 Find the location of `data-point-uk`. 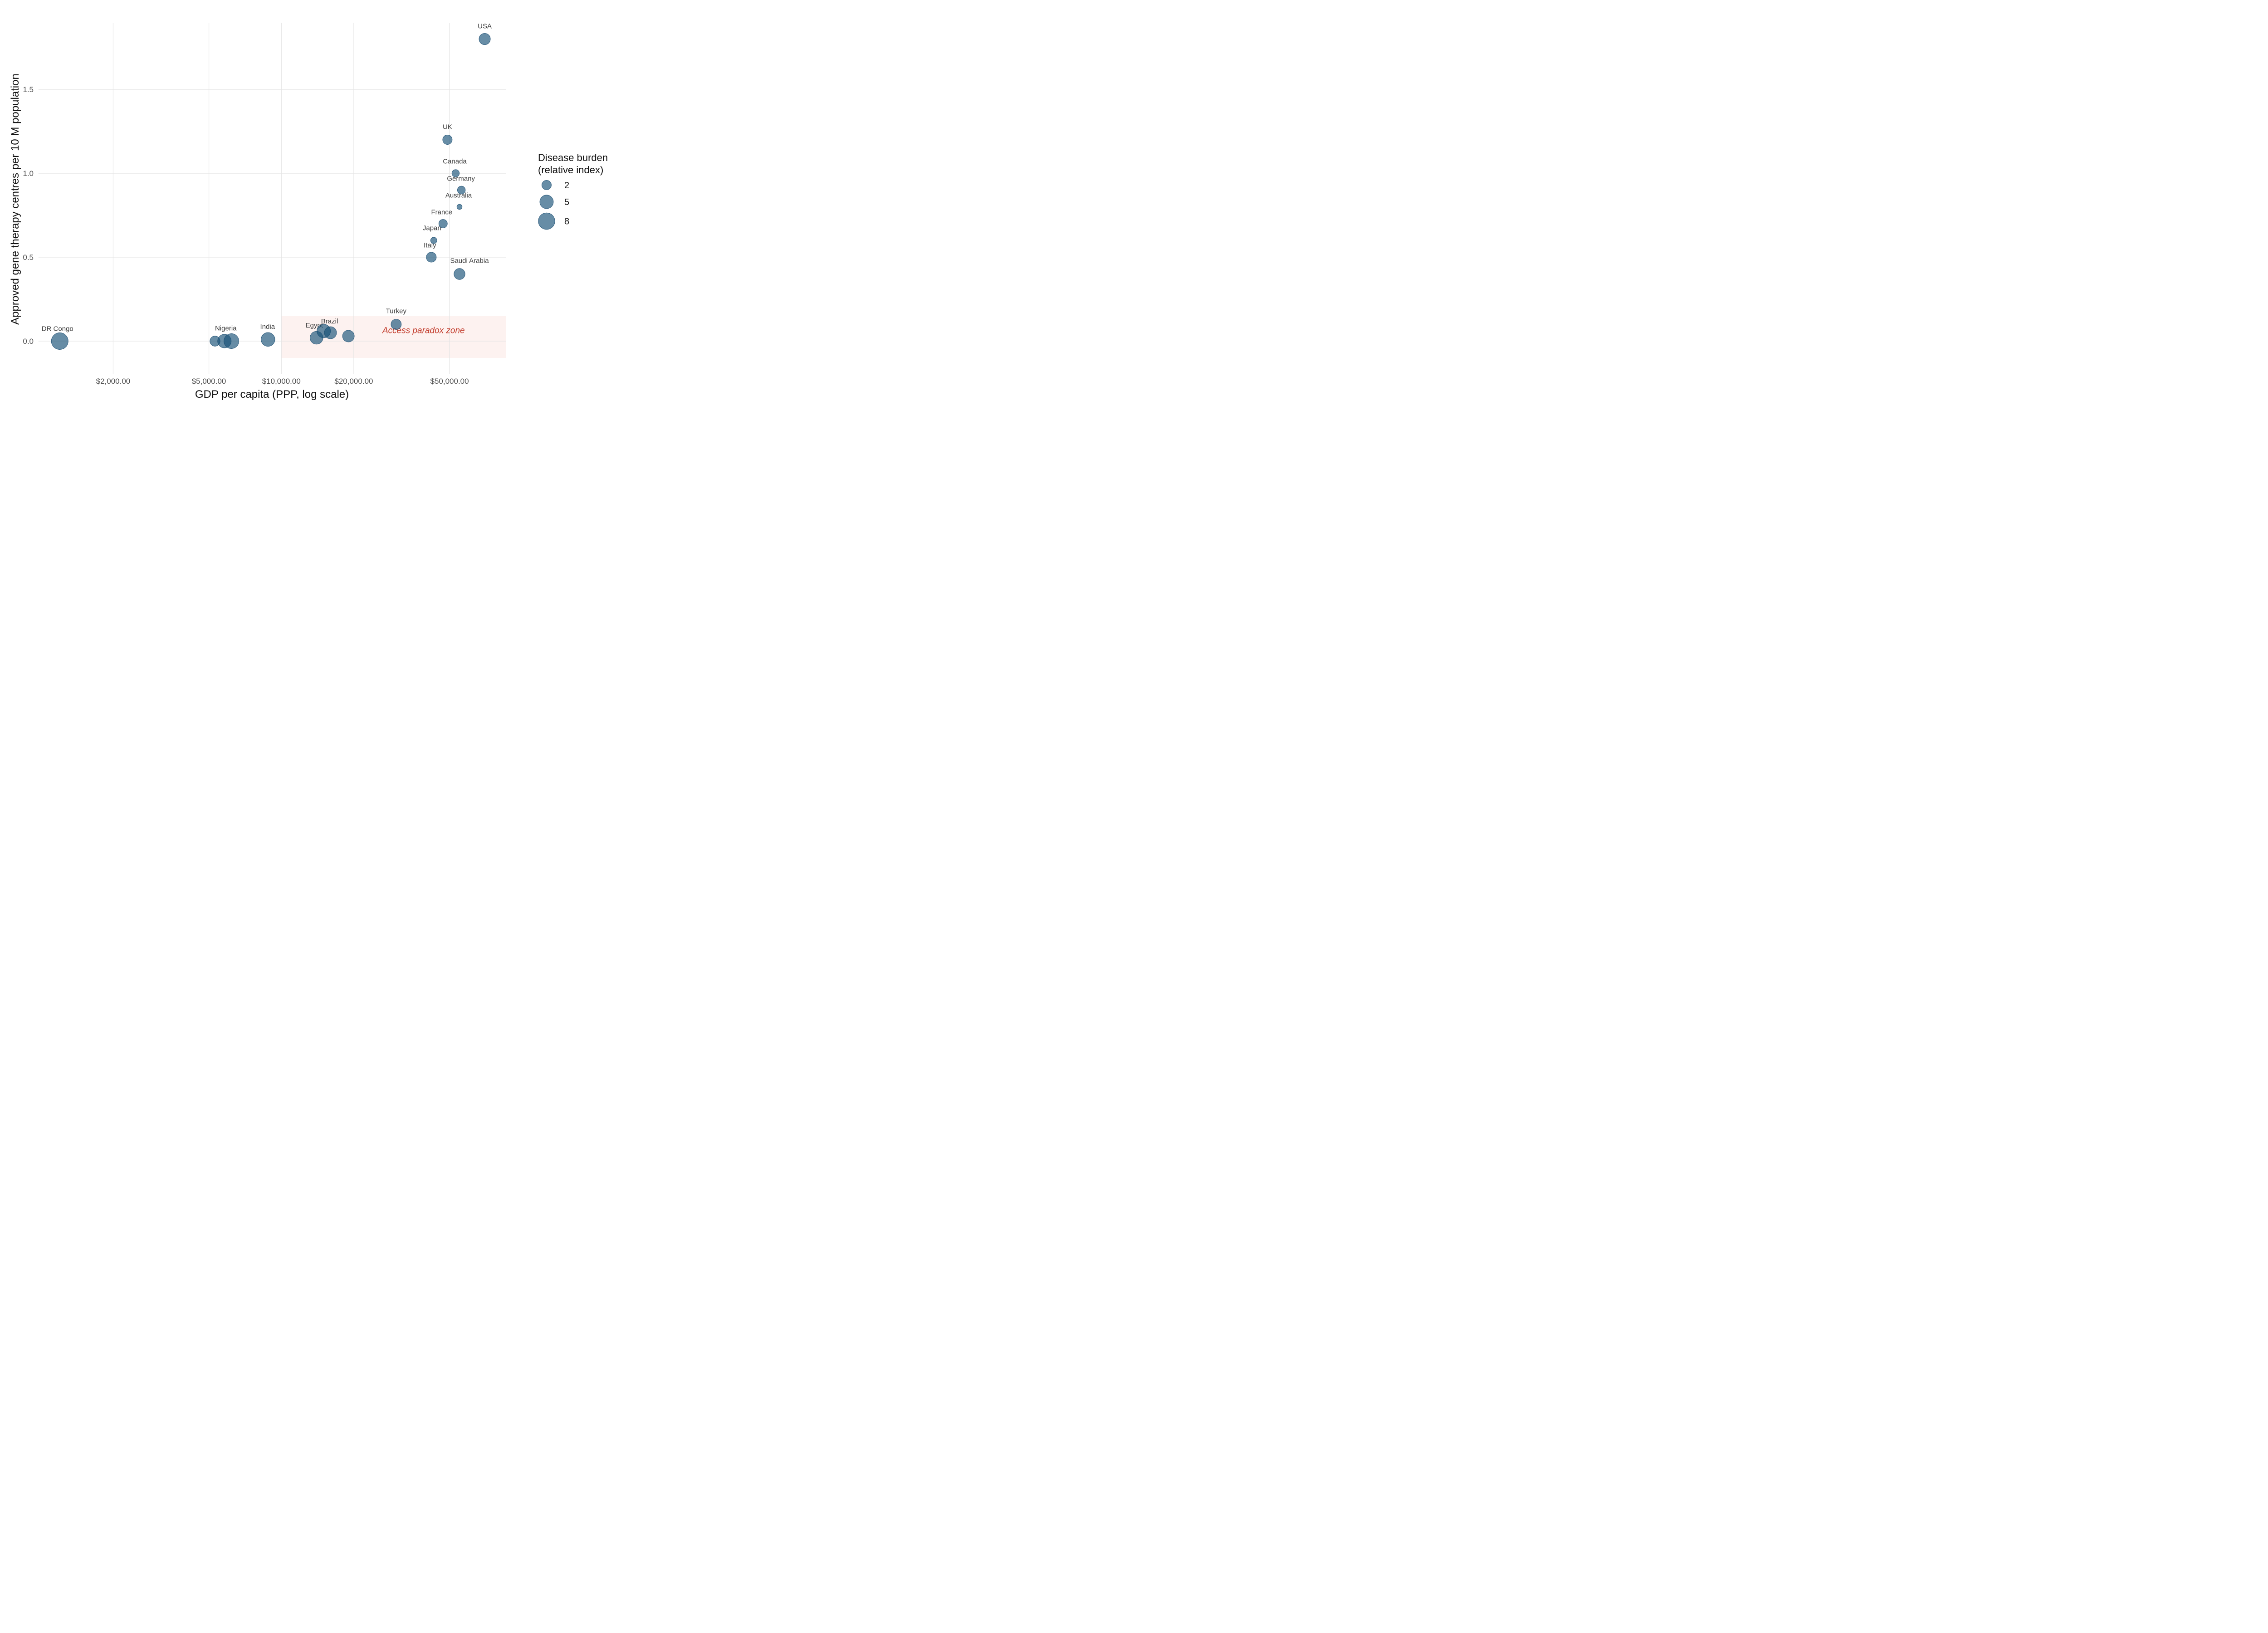

data-point-uk is located at coordinates (448, 140).